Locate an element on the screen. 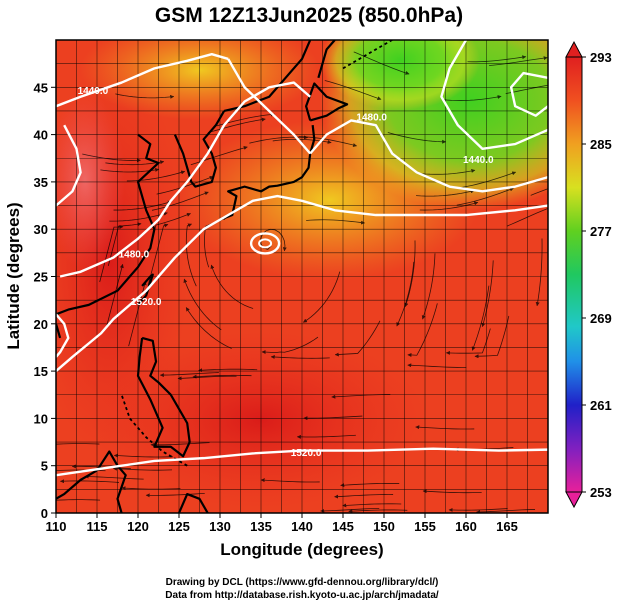 The height and width of the screenshot is (605, 619). colorbar-top-arrow is located at coordinates (574, 49).